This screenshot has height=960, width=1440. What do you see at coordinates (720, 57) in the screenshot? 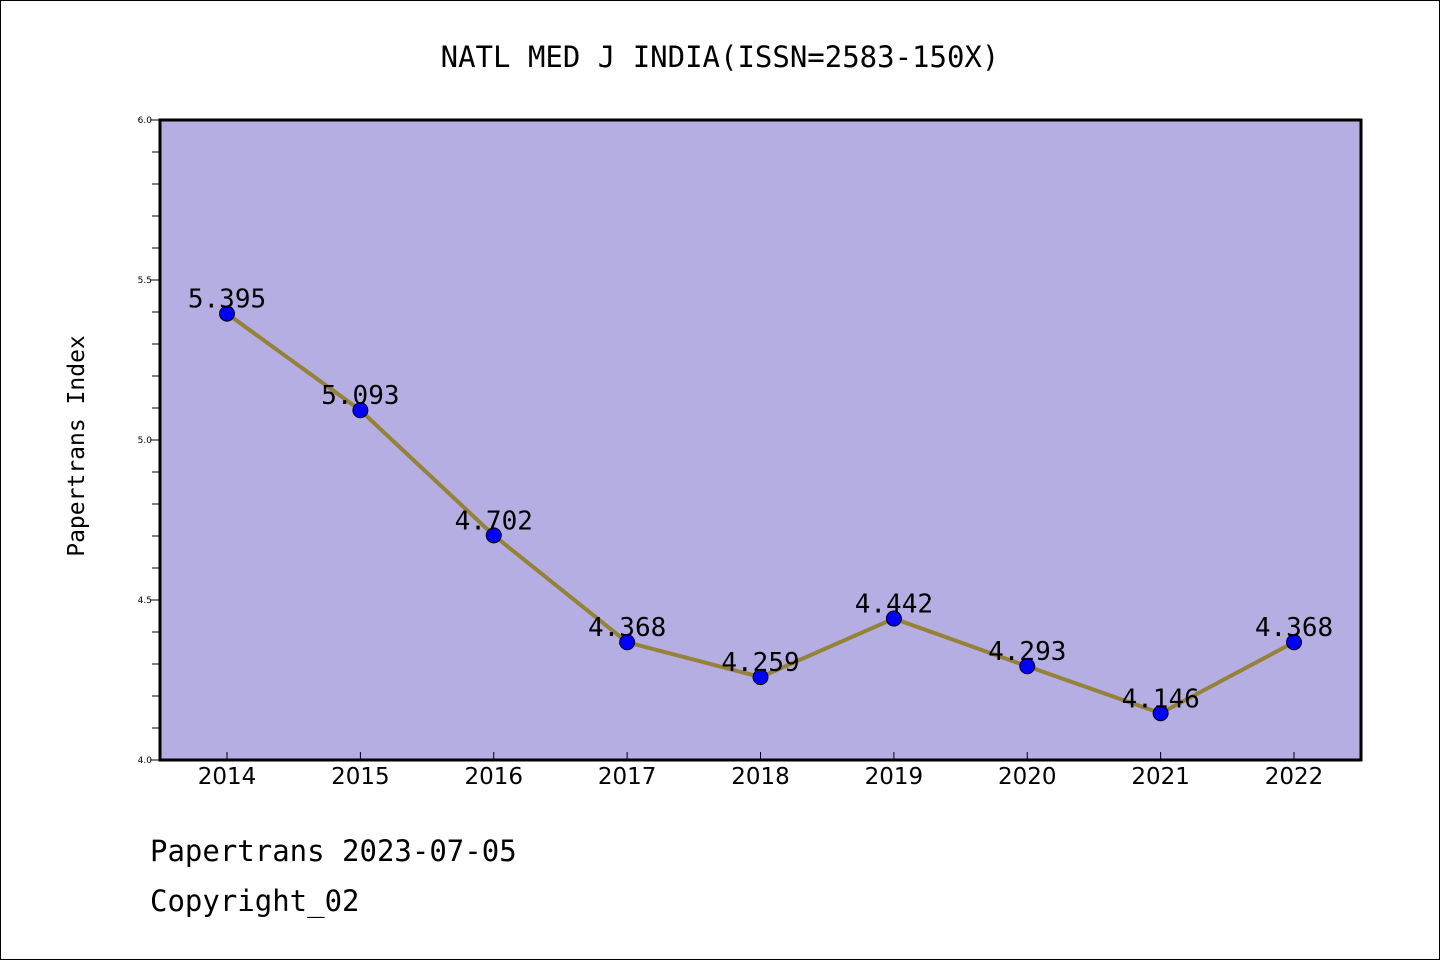
I see `chart-title: NATL MED J INDIA(ISSN=2583-150X)` at bounding box center [720, 57].